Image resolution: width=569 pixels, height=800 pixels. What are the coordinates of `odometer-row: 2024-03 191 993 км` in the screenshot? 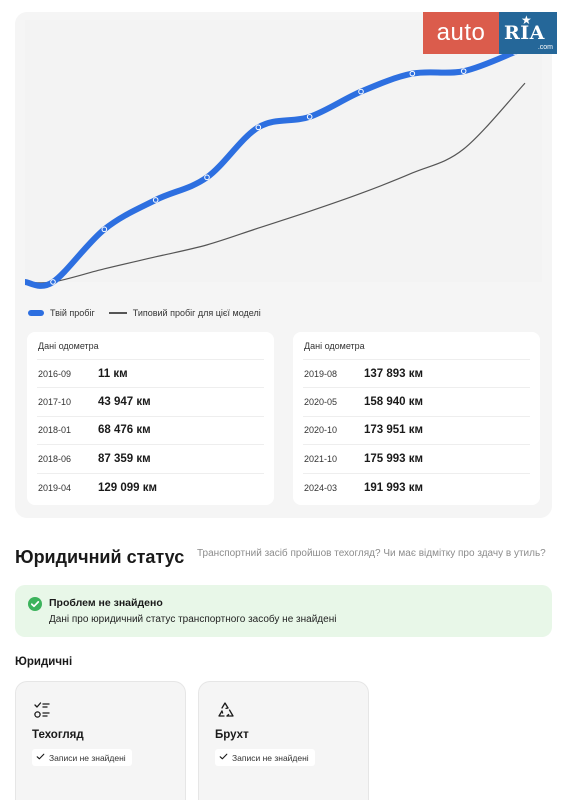 It's located at (416, 488).